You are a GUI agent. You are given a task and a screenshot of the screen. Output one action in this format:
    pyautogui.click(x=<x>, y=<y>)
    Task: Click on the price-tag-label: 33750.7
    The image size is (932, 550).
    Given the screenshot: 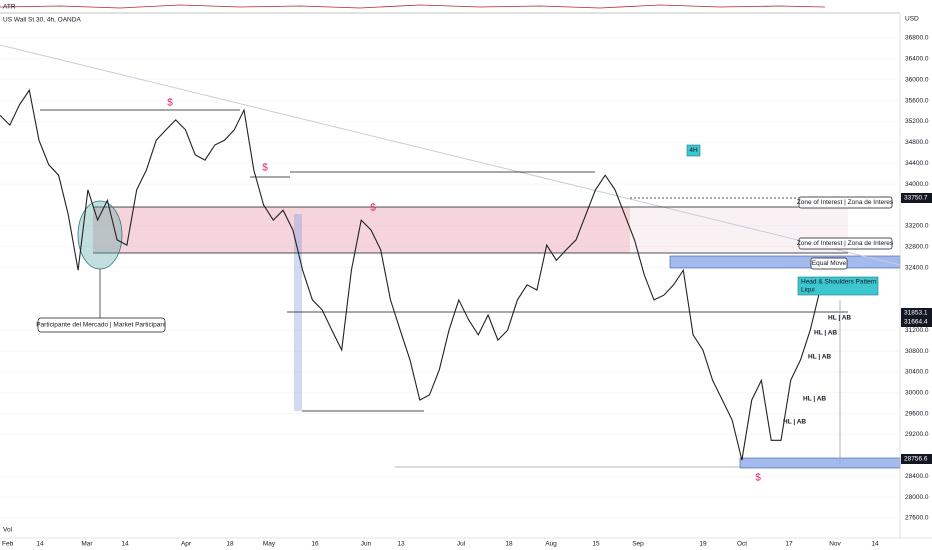 What is the action you would take?
    pyautogui.click(x=916, y=198)
    